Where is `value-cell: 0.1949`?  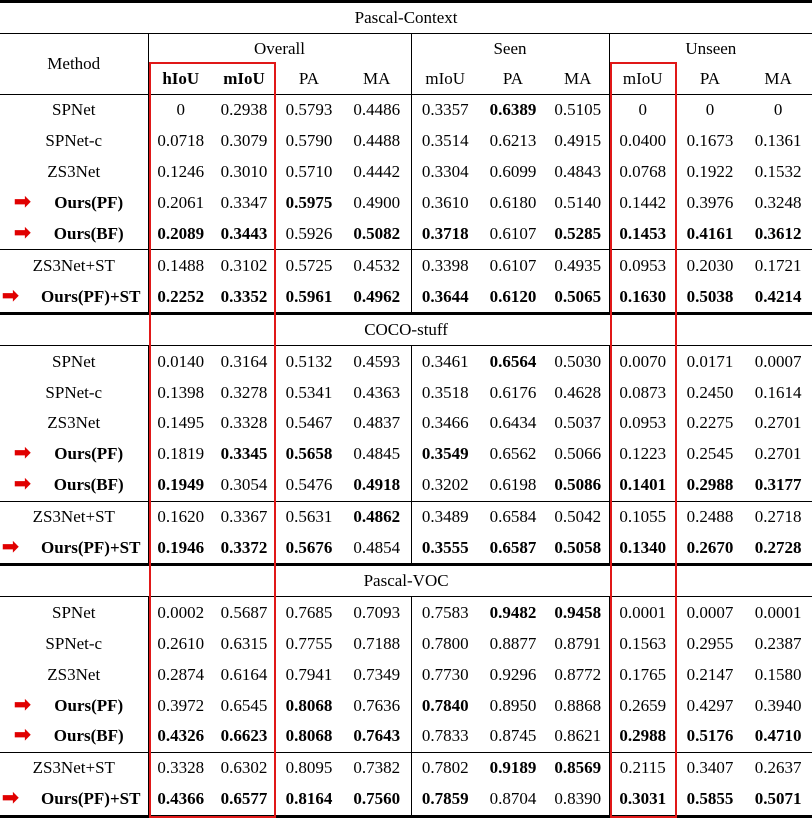 value-cell: 0.1949 is located at coordinates (180, 485).